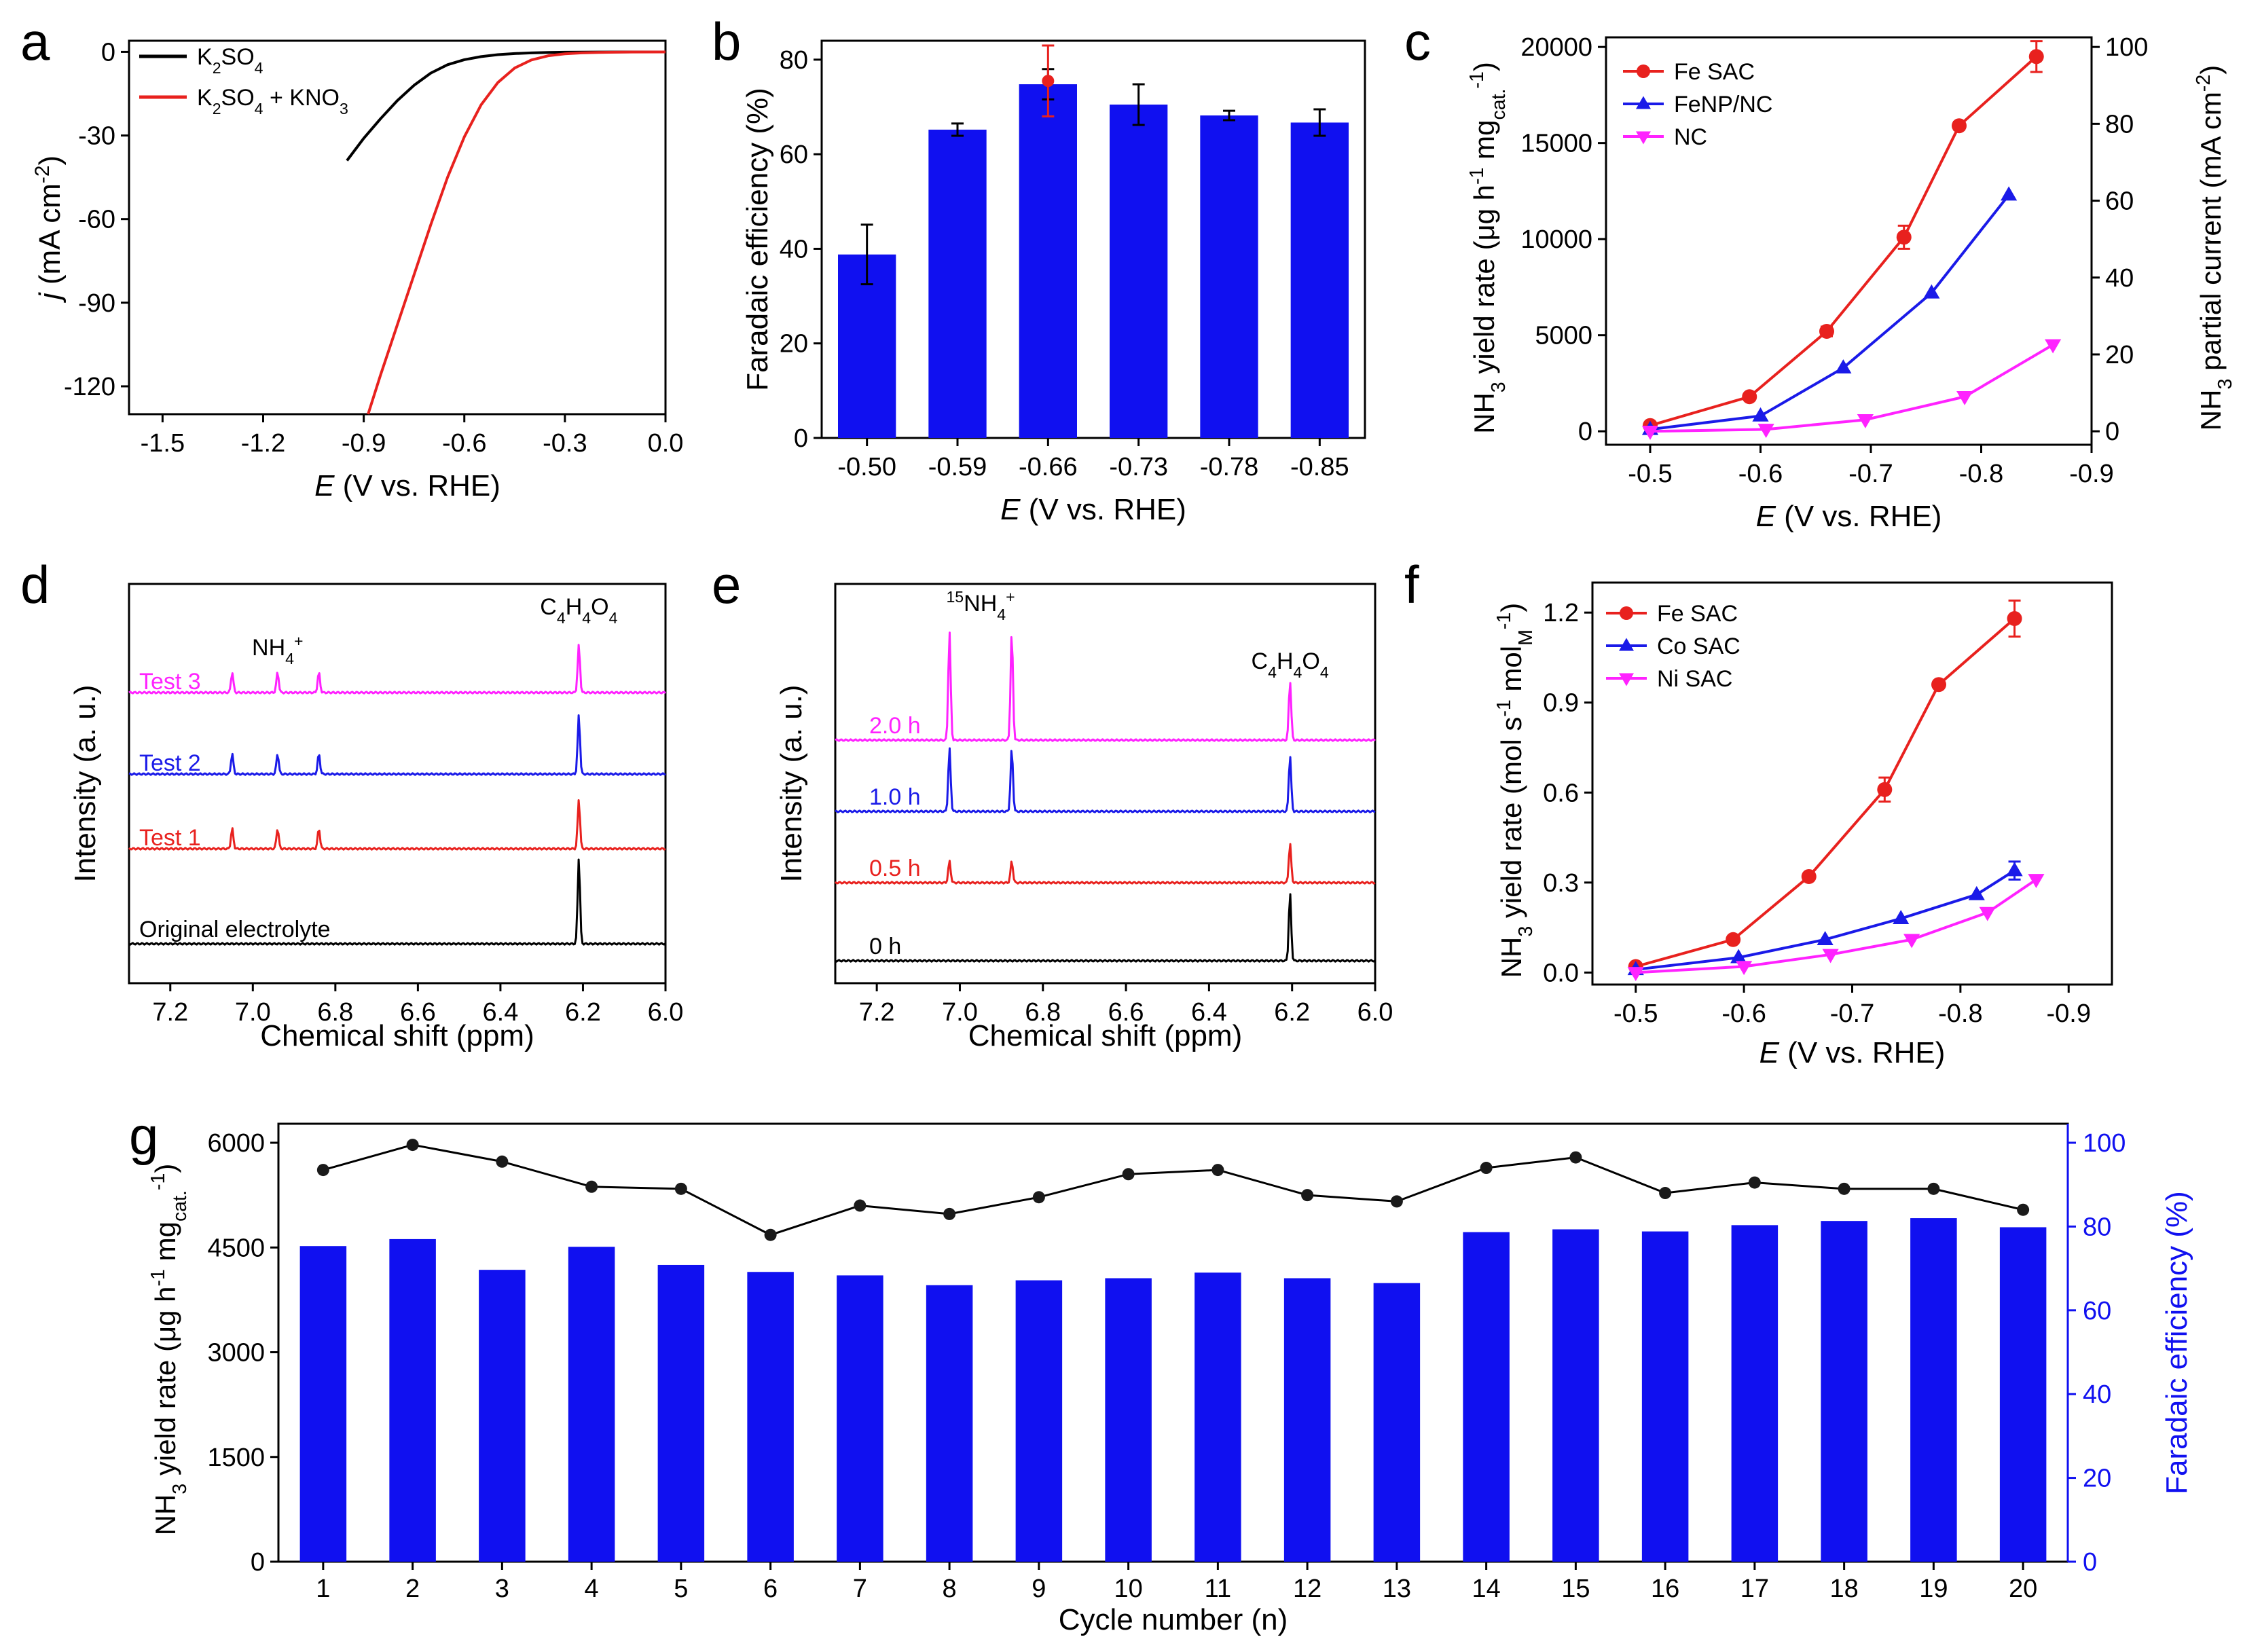 This screenshot has height=1652, width=2243. Describe the element at coordinates (1043, 1013) in the screenshot. I see `panel-e-x-tick-label: 6.8` at that location.